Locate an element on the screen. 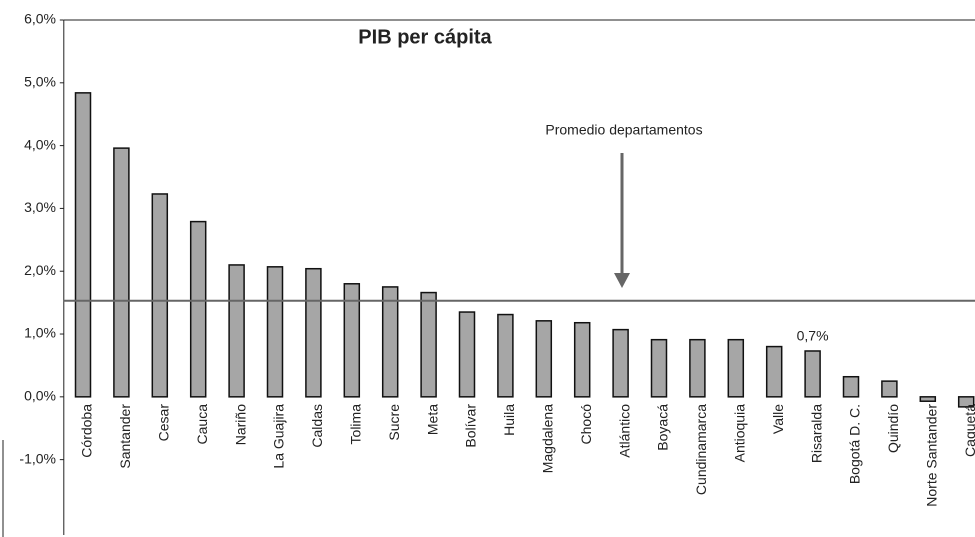 The width and height of the screenshot is (975, 537). x-tick-label: Huila is located at coordinates (509, 420).